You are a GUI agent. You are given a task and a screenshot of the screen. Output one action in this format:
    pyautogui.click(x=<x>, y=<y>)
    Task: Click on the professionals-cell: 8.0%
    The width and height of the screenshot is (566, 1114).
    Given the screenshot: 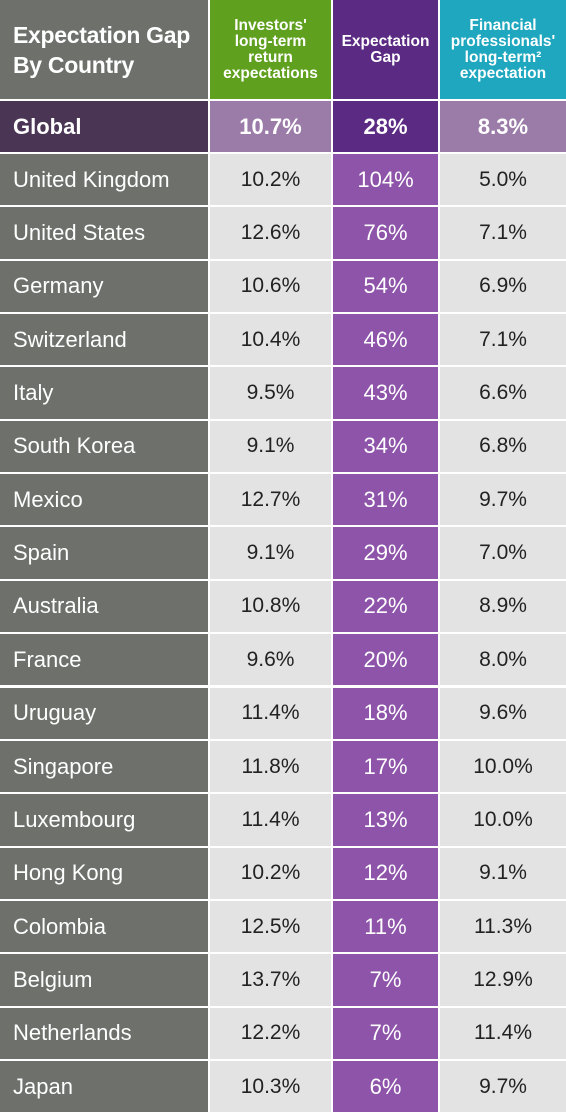 What is the action you would take?
    pyautogui.click(x=503, y=661)
    